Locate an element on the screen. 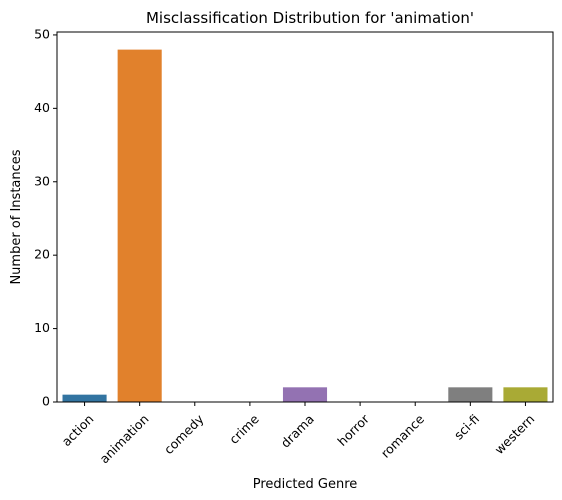 The width and height of the screenshot is (562, 500). bar-animation is located at coordinates (139, 225).